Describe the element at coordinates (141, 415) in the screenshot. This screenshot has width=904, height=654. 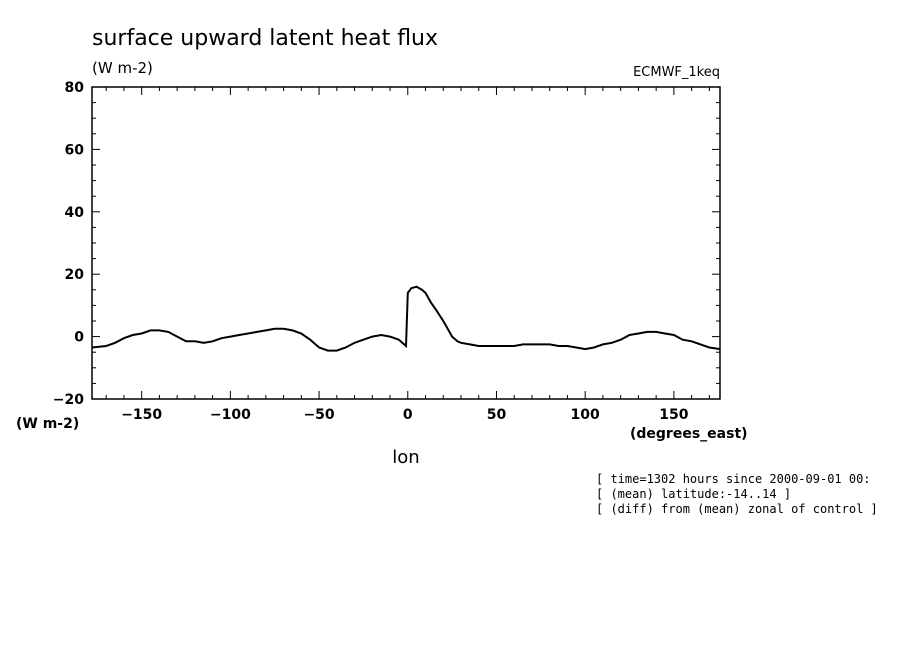
I see `x-tick-label: −150` at that location.